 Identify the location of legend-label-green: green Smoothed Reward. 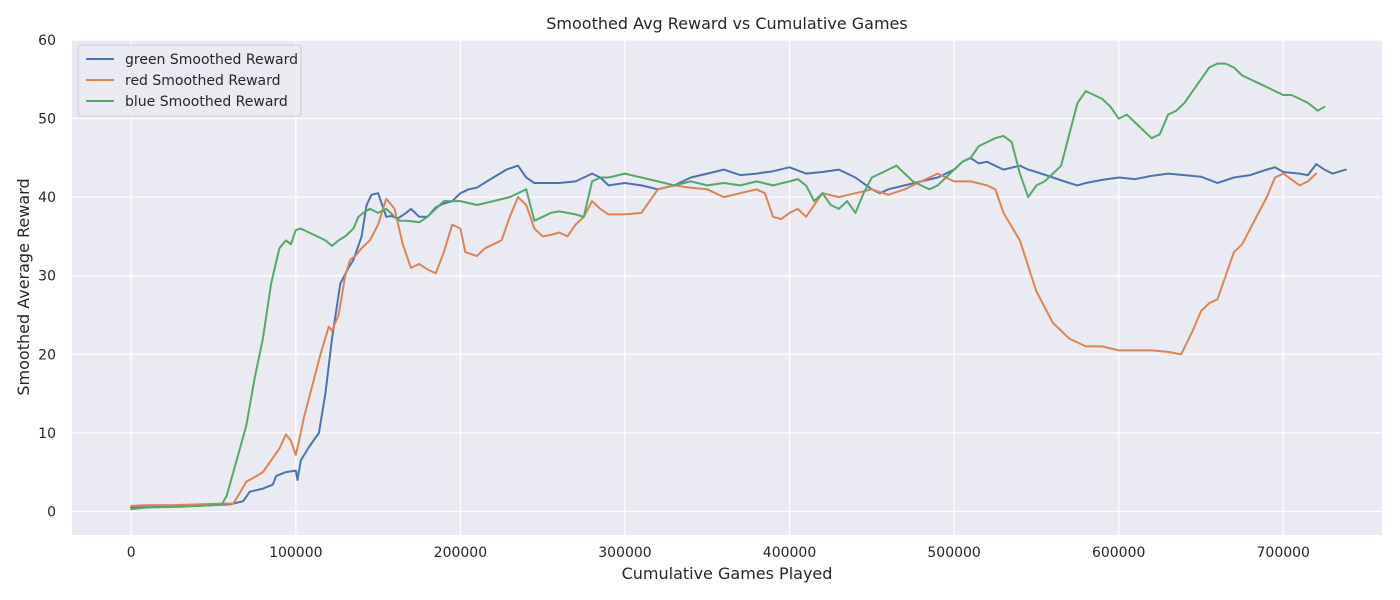
(211, 60).